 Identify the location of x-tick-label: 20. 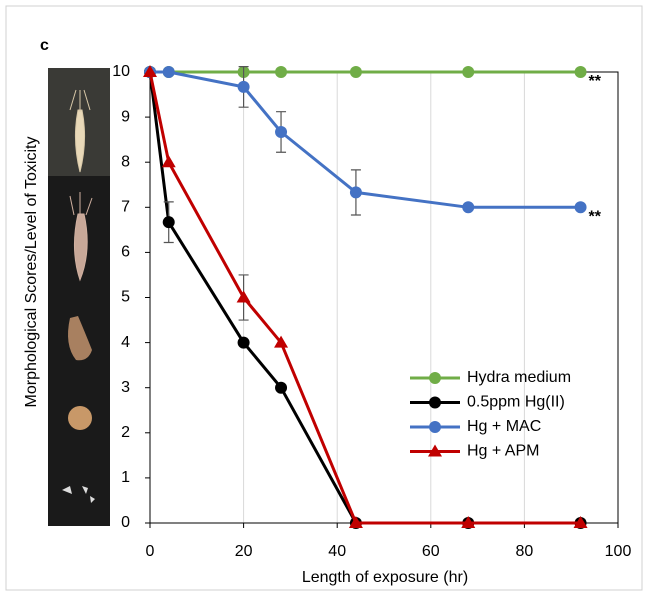
(244, 551).